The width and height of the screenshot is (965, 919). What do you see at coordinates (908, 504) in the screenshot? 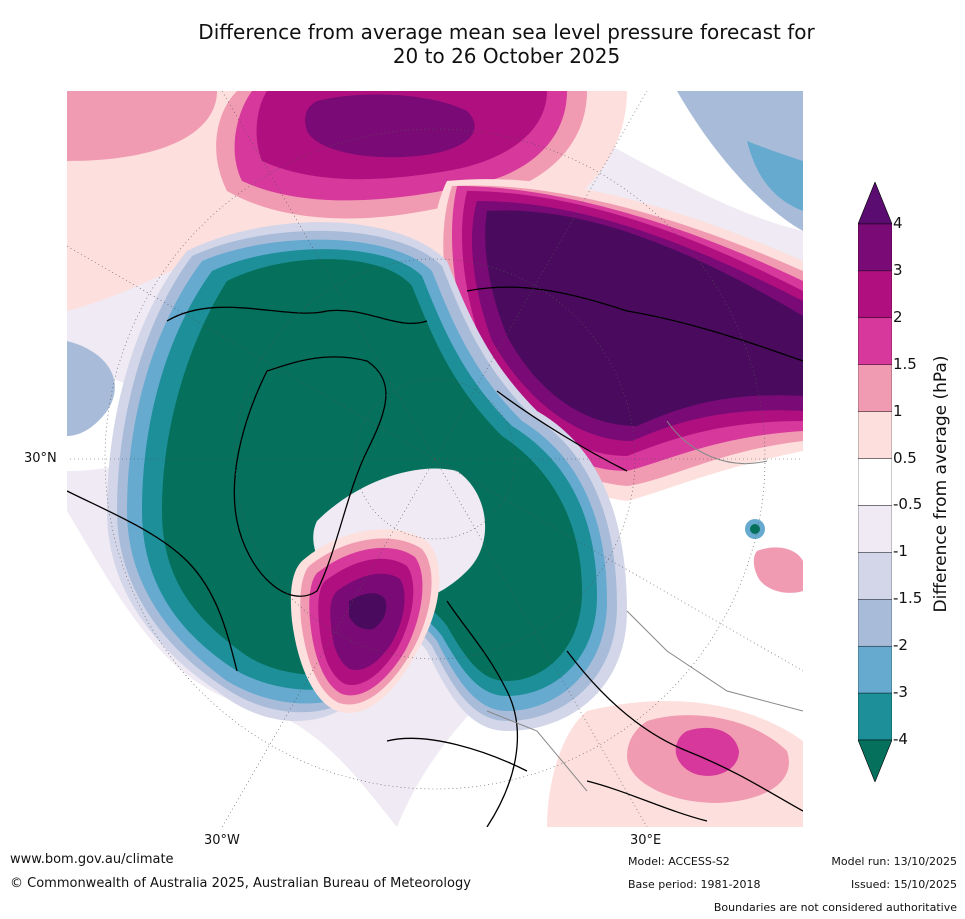
I see `colorbar-tick-label: -0.5` at bounding box center [908, 504].